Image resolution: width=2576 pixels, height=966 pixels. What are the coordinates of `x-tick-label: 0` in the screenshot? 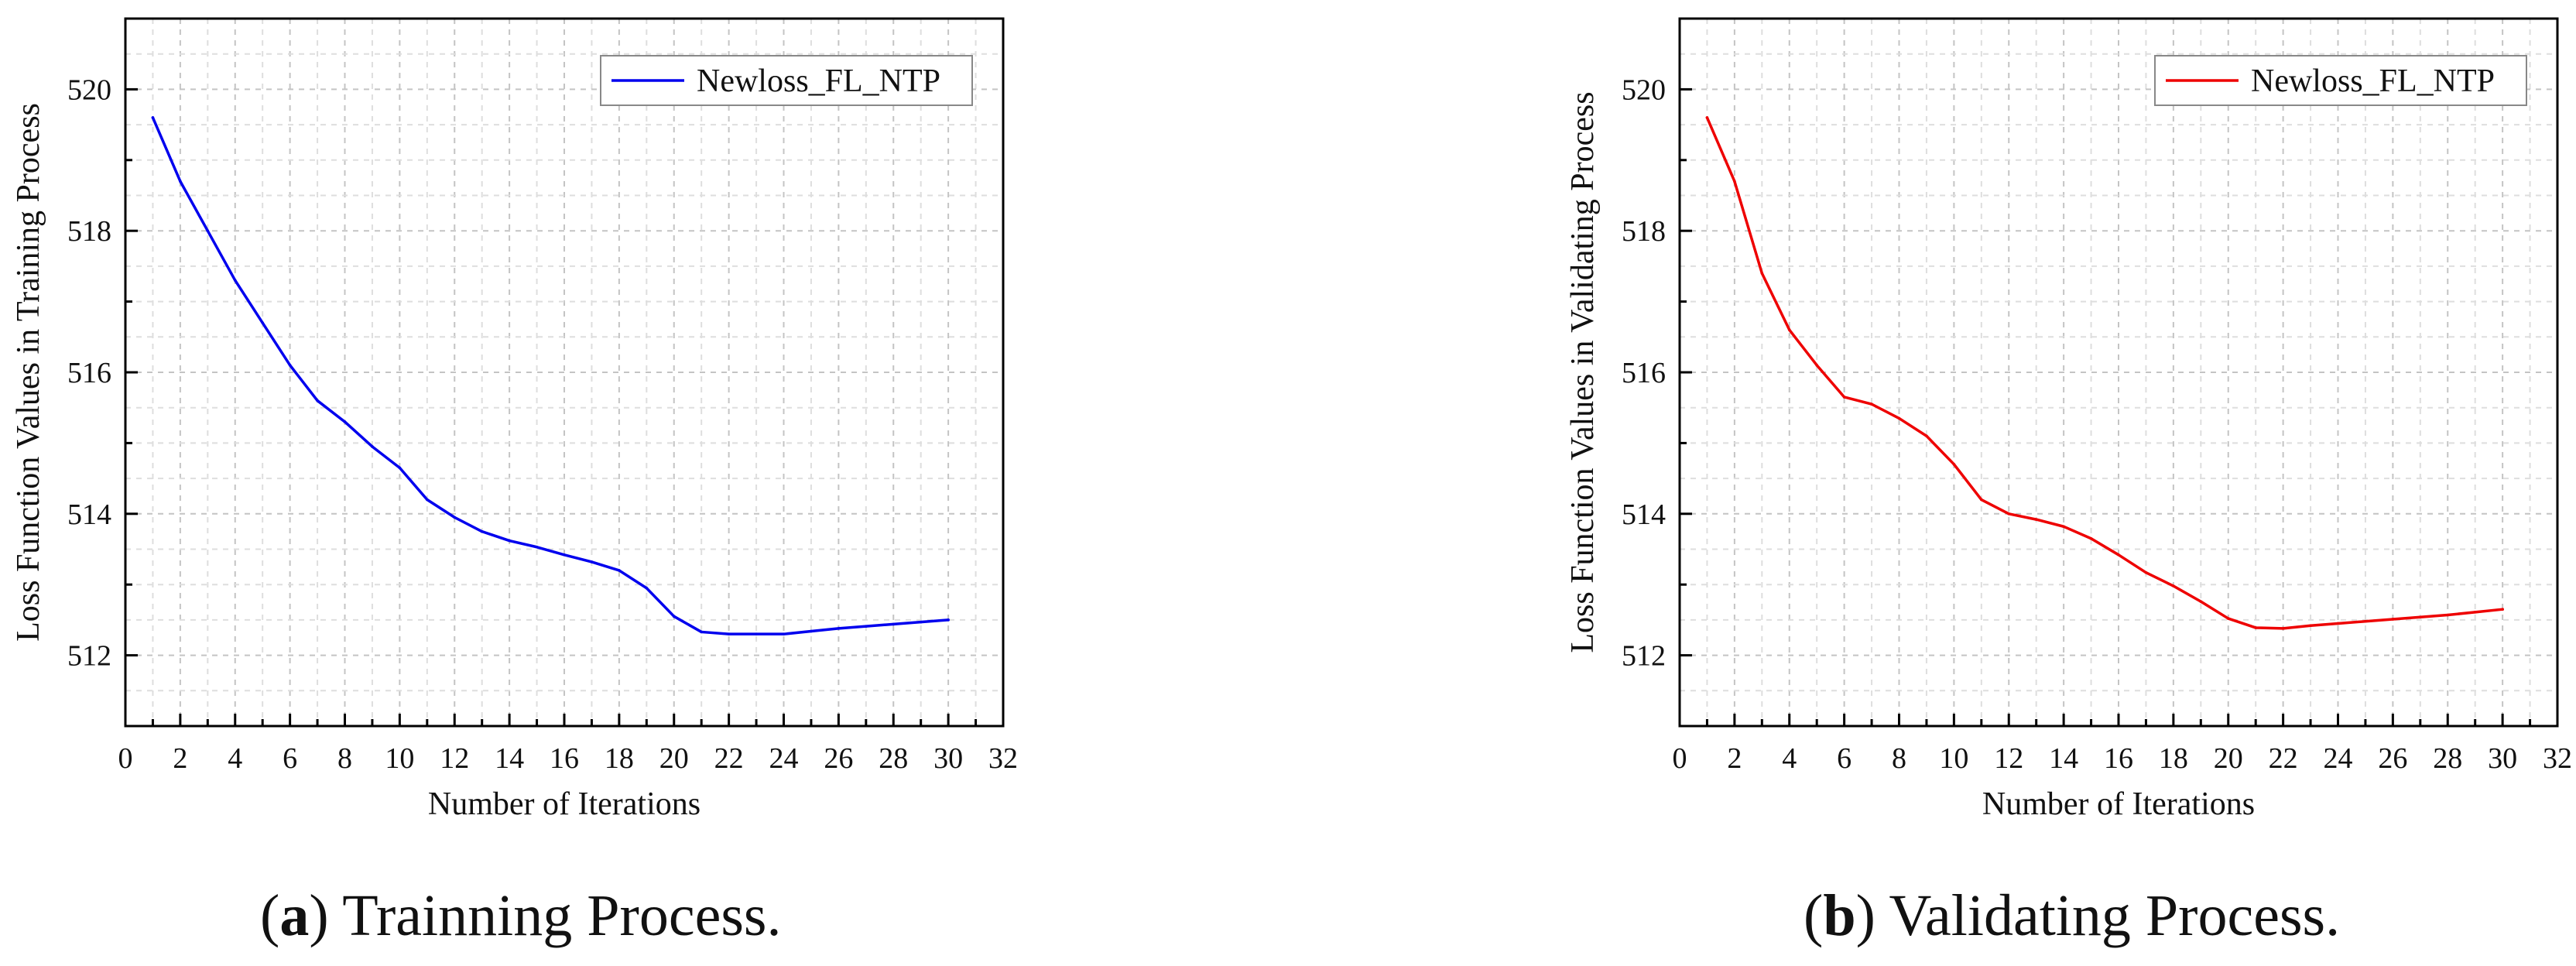 It's located at (126, 758).